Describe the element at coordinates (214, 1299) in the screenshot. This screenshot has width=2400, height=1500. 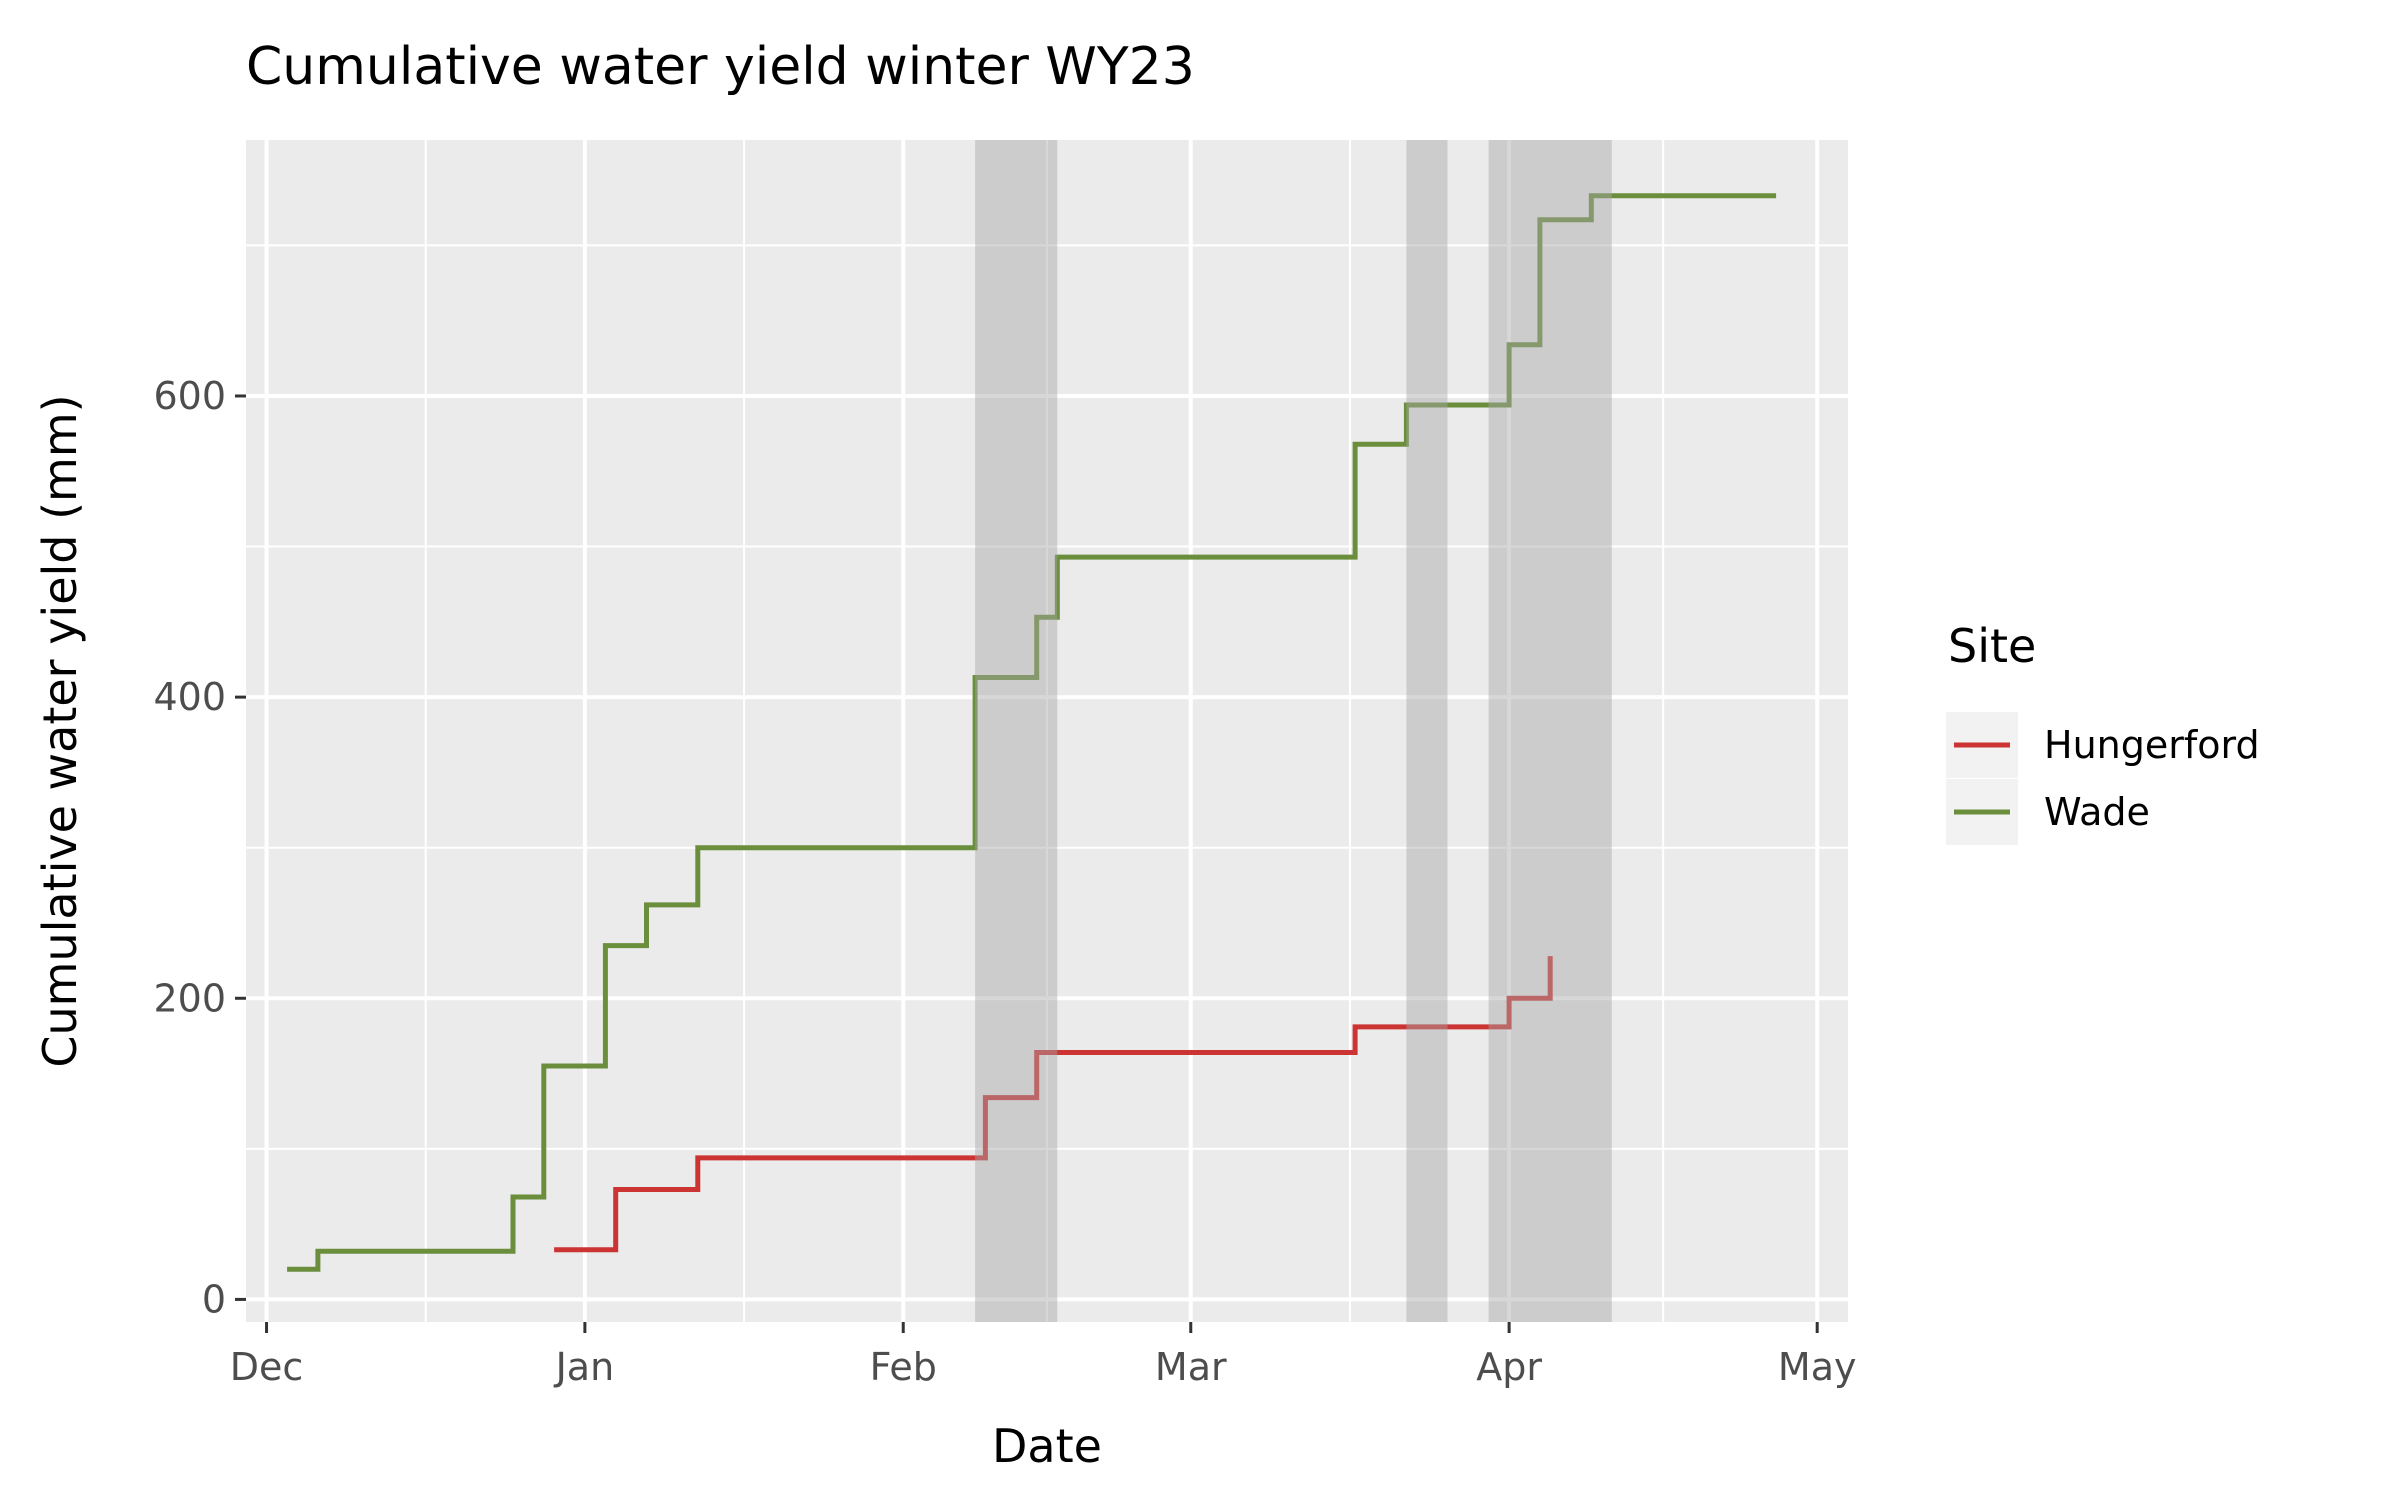
I see `y-tick-label: 0` at that location.